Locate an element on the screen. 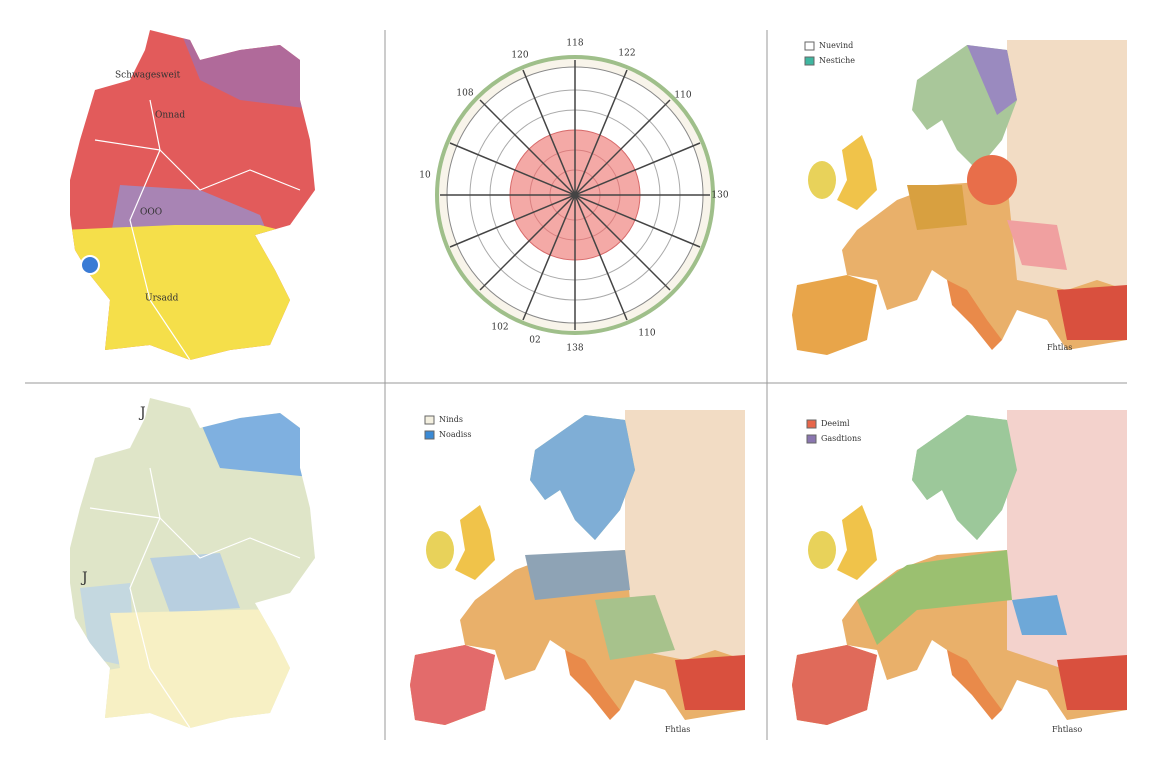  ring-label: 138 is located at coordinates (574, 349).